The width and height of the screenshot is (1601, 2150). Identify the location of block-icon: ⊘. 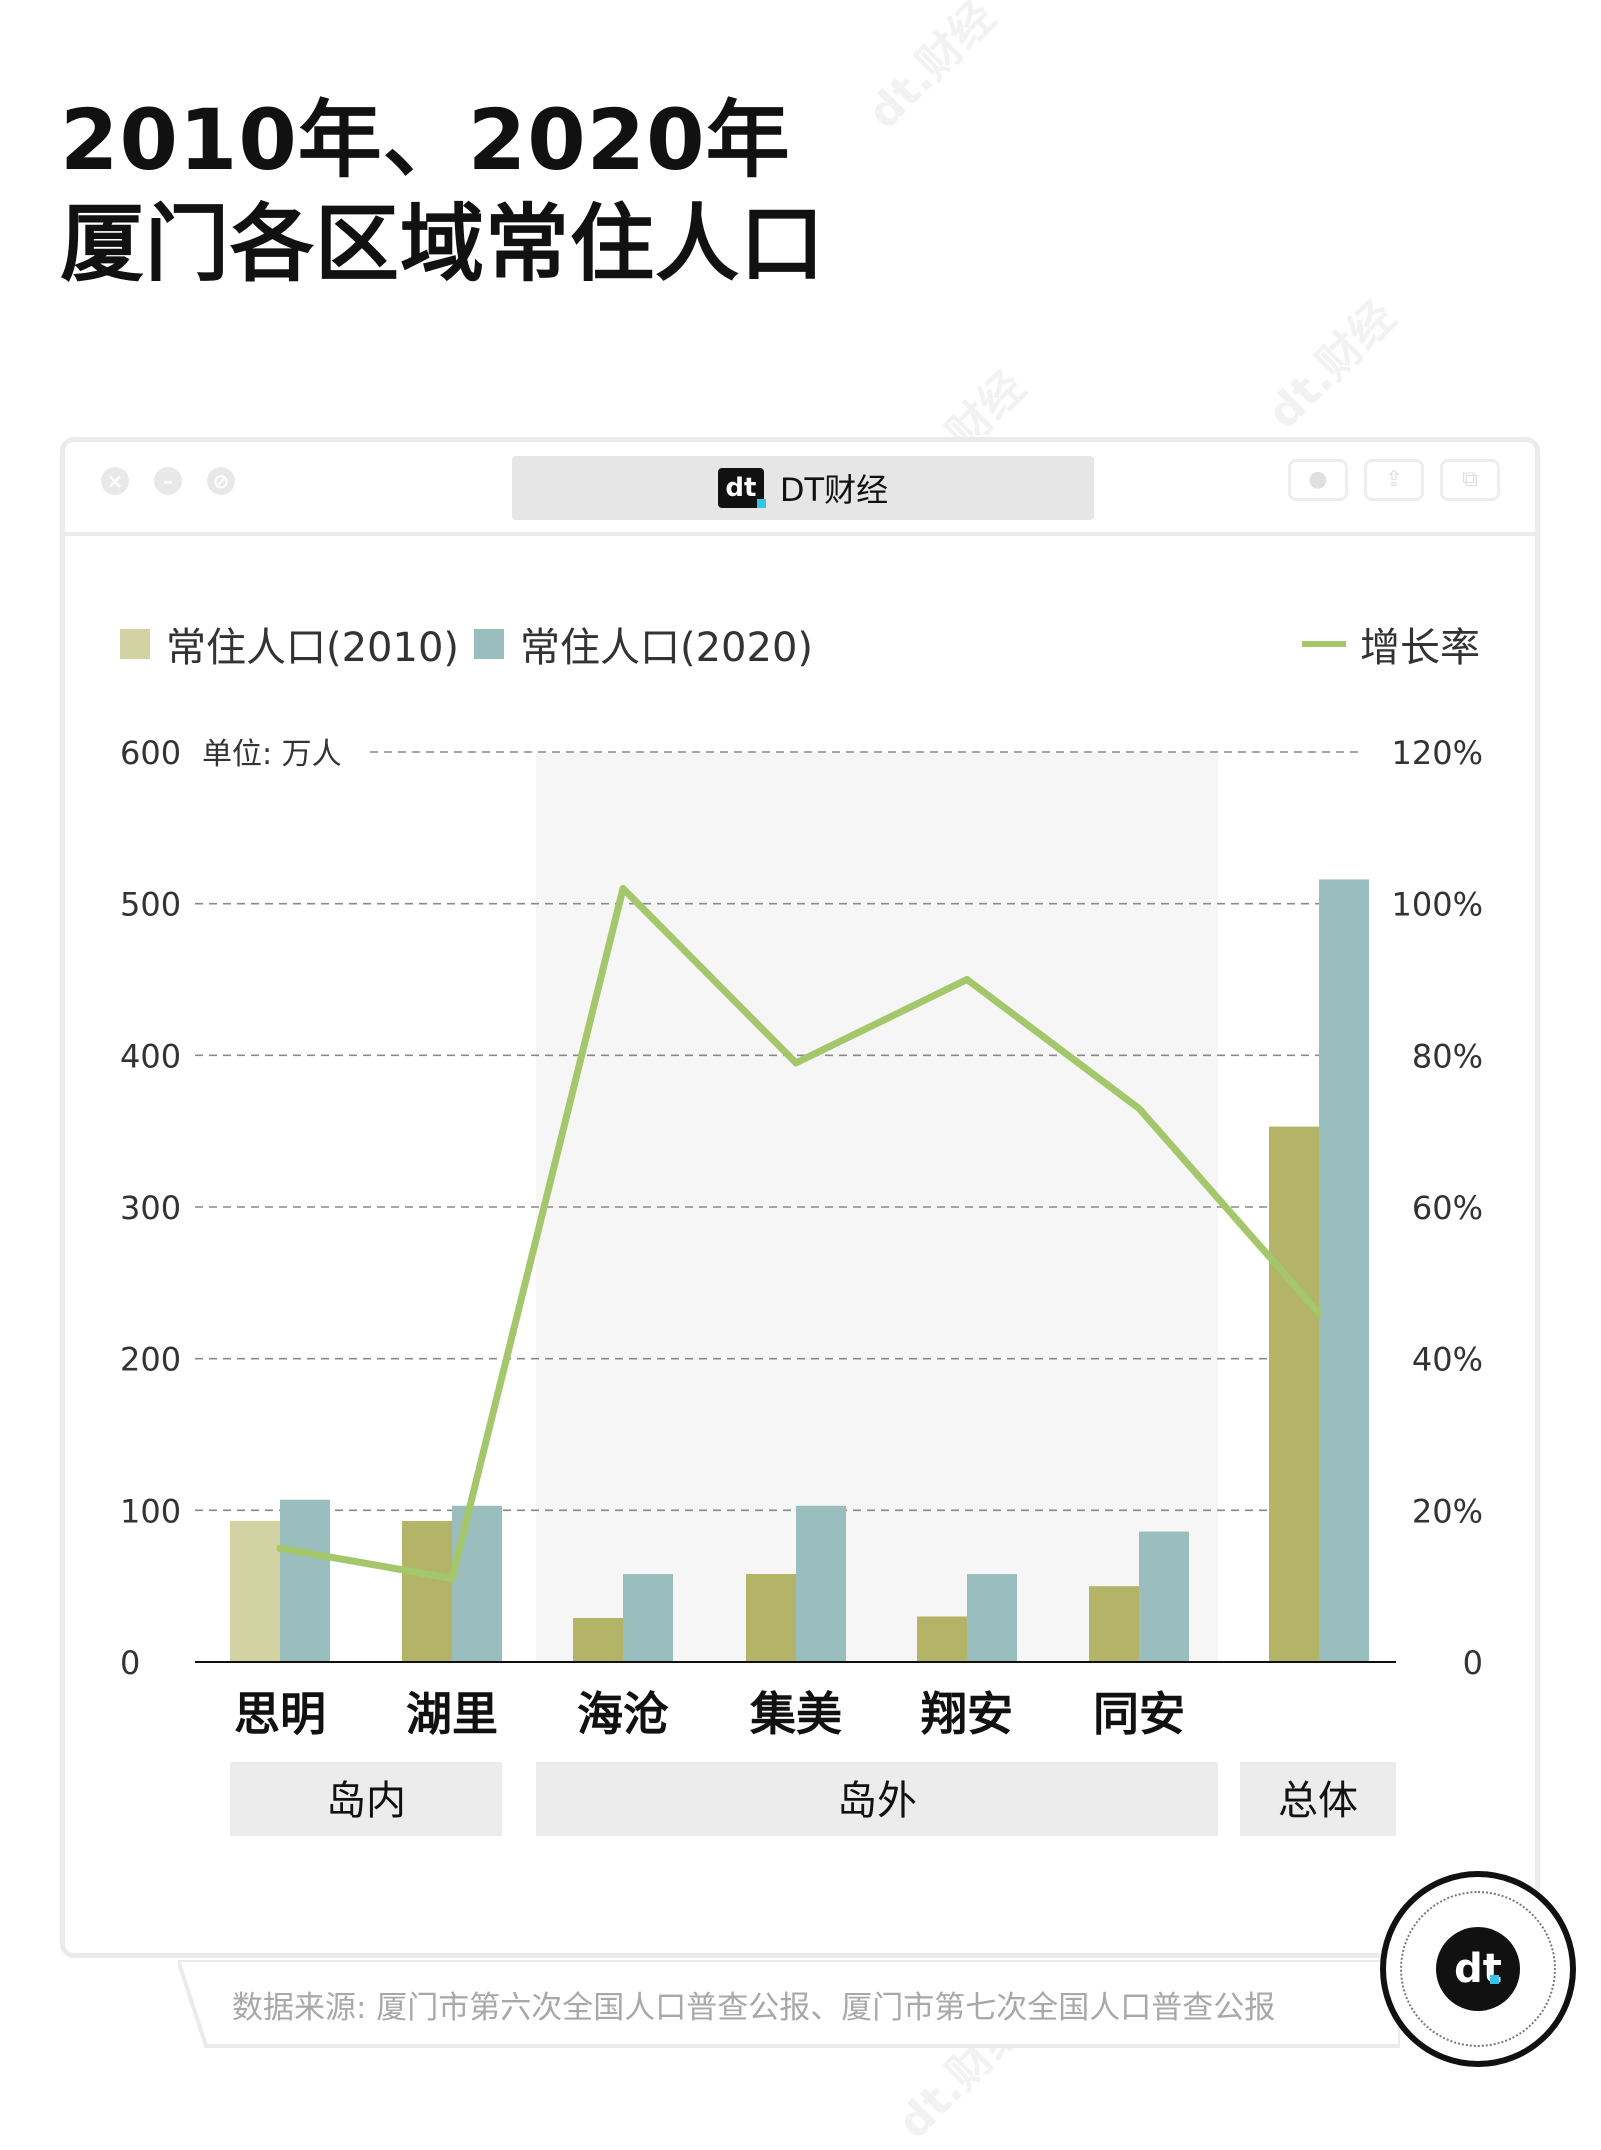
(221, 481).